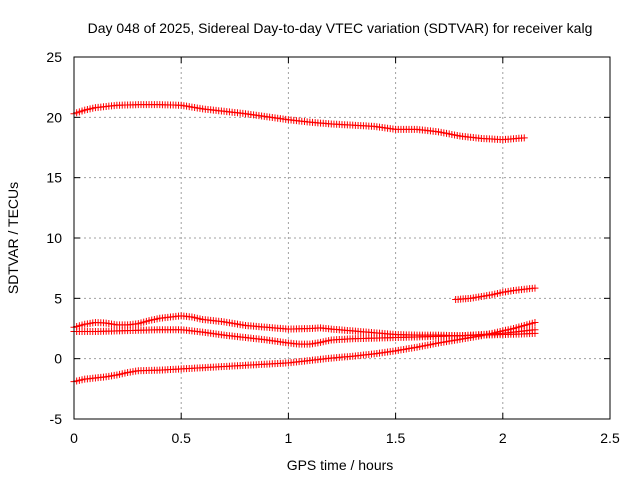 The width and height of the screenshot is (640, 480). Describe the element at coordinates (58, 359) in the screenshot. I see `y-tick-label: 0` at that location.